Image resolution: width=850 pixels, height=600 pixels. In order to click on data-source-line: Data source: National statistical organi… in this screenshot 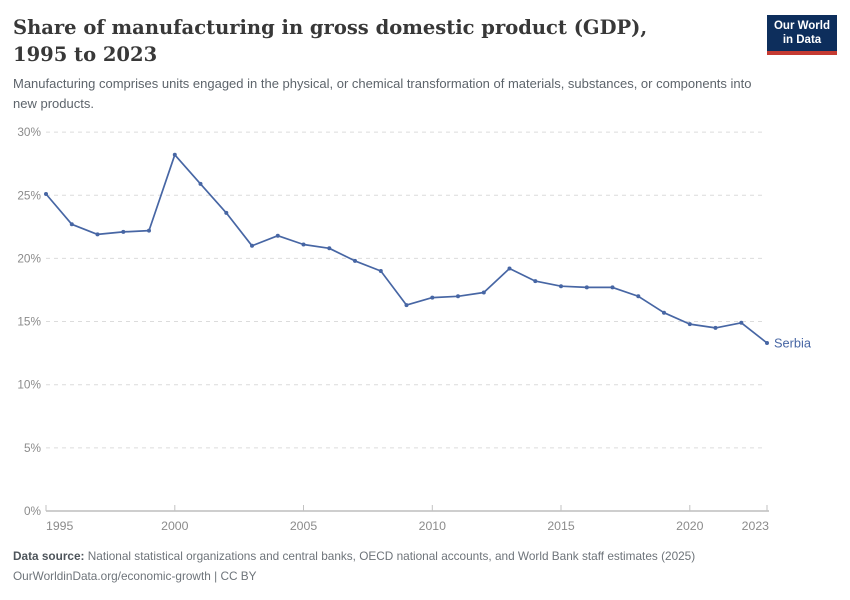, I will do `click(354, 556)`.